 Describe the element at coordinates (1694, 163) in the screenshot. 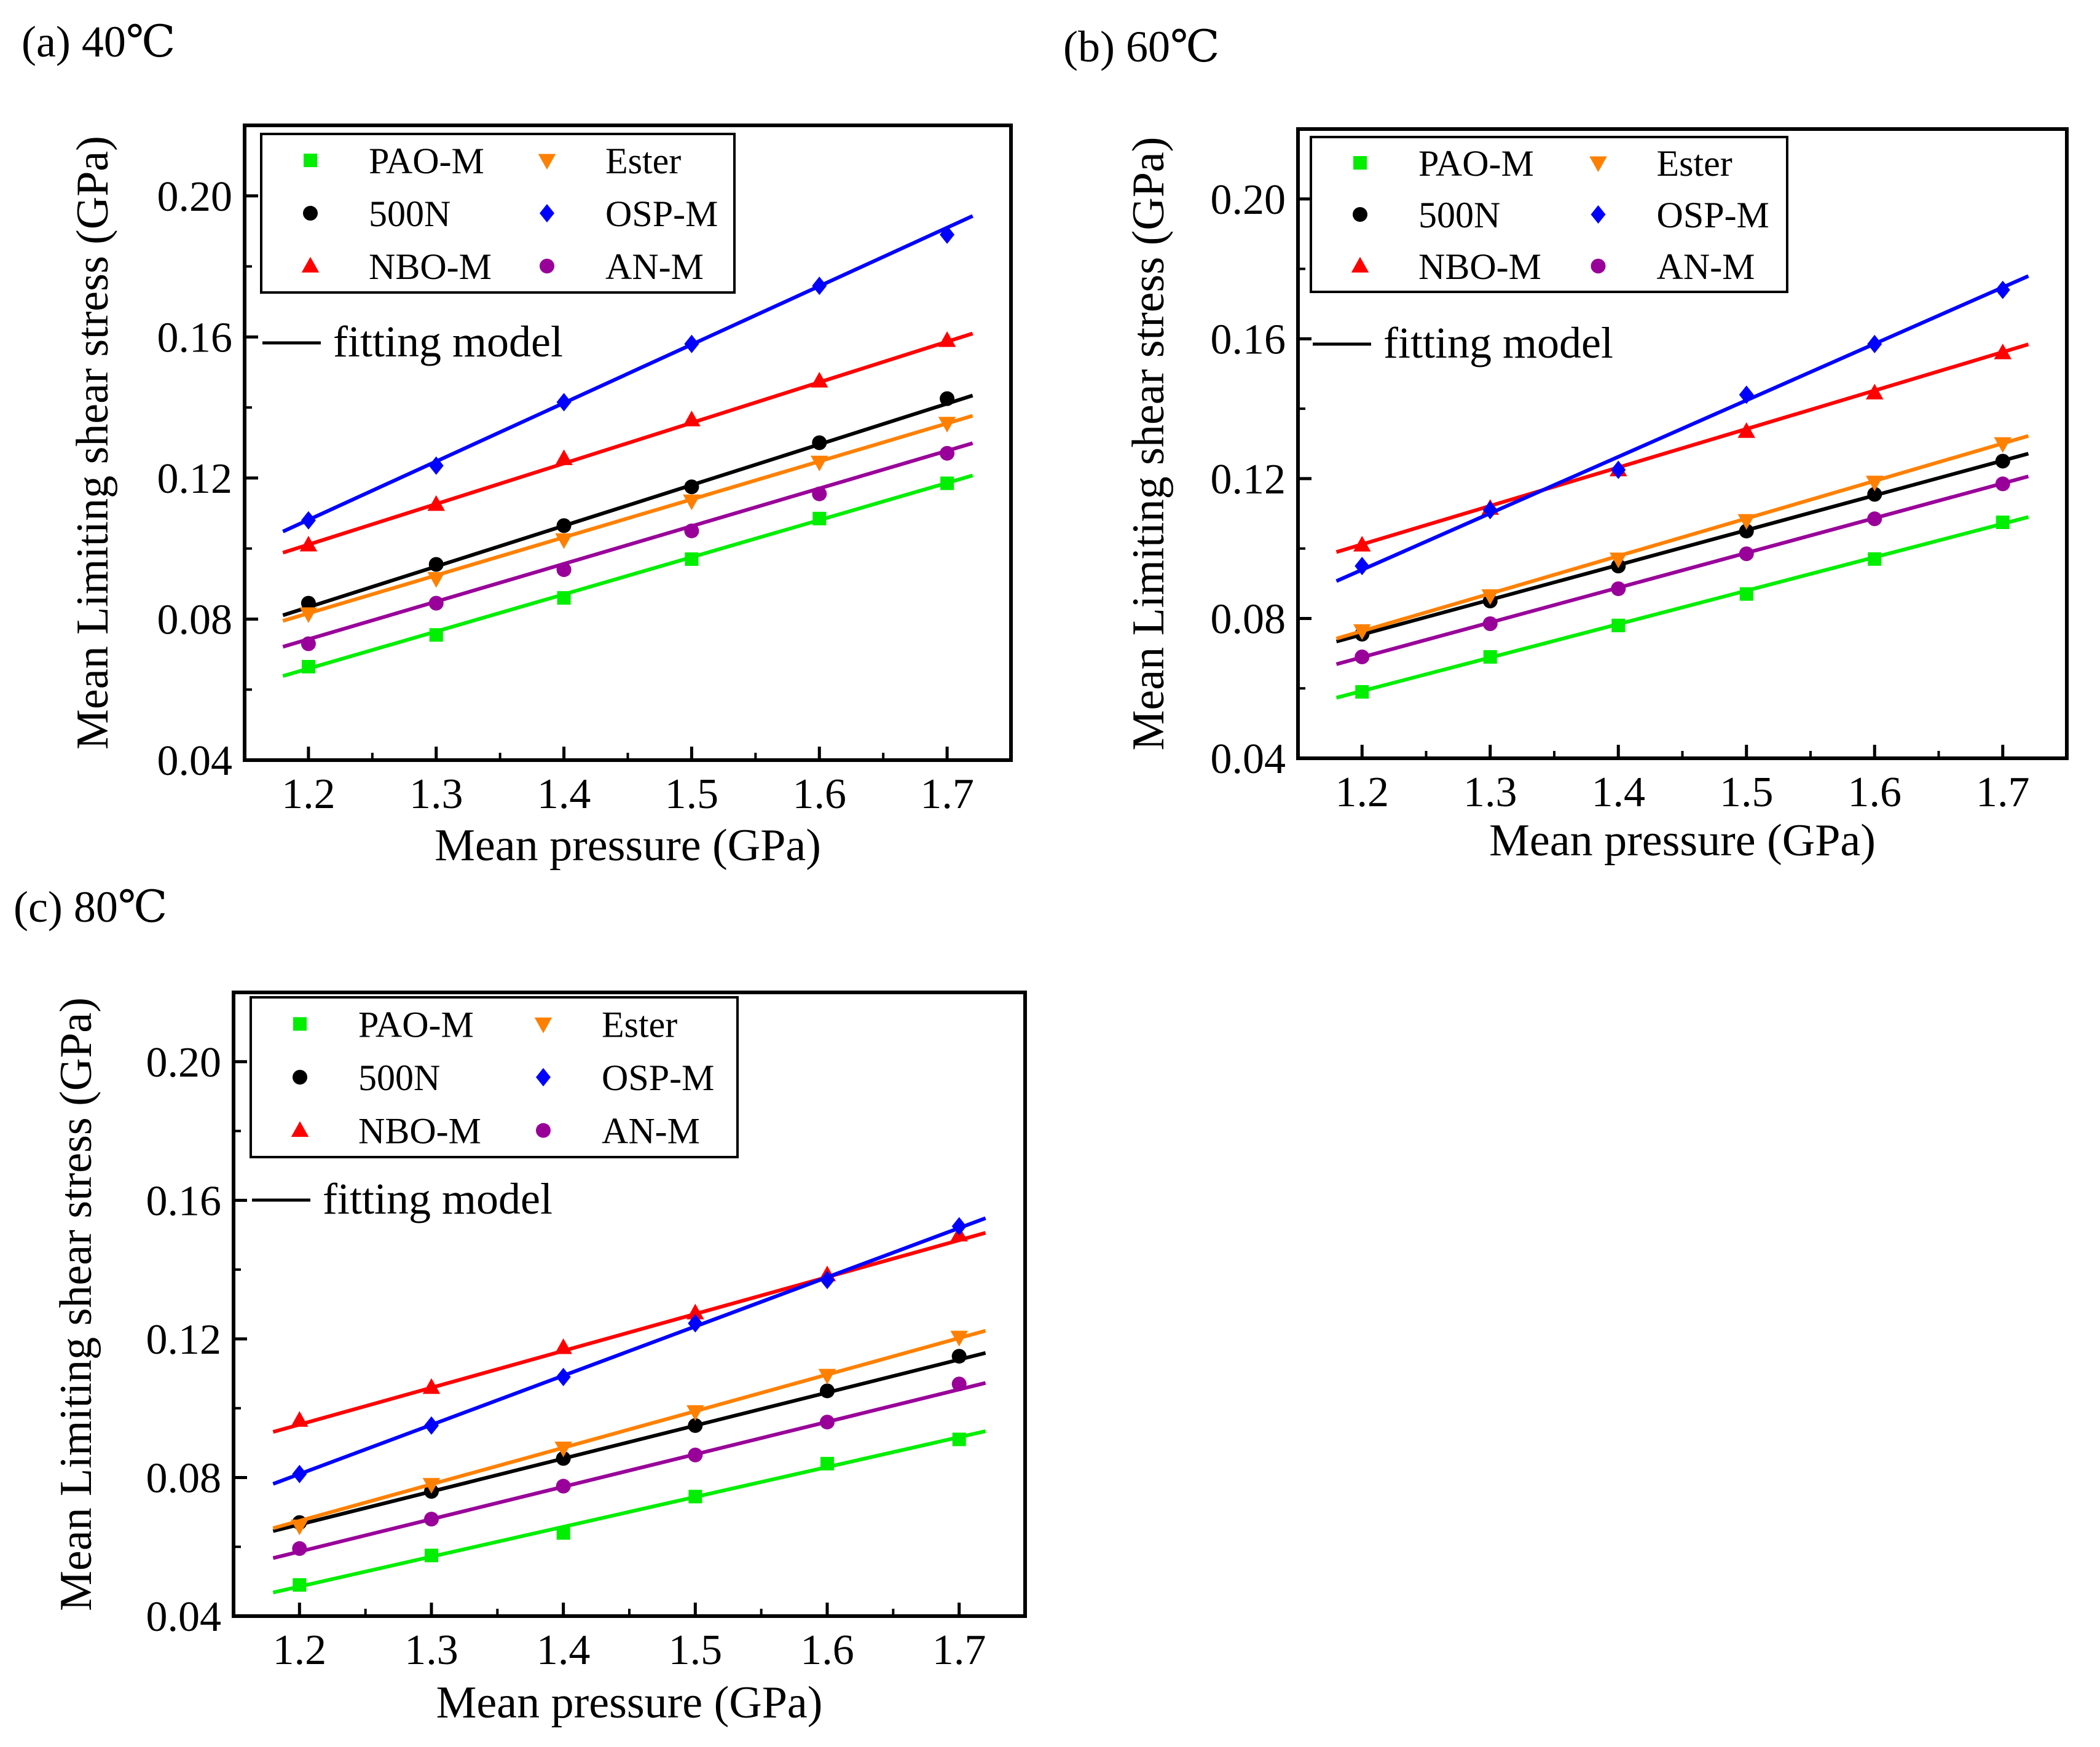

I see `legend-label-ester: Ester` at that location.